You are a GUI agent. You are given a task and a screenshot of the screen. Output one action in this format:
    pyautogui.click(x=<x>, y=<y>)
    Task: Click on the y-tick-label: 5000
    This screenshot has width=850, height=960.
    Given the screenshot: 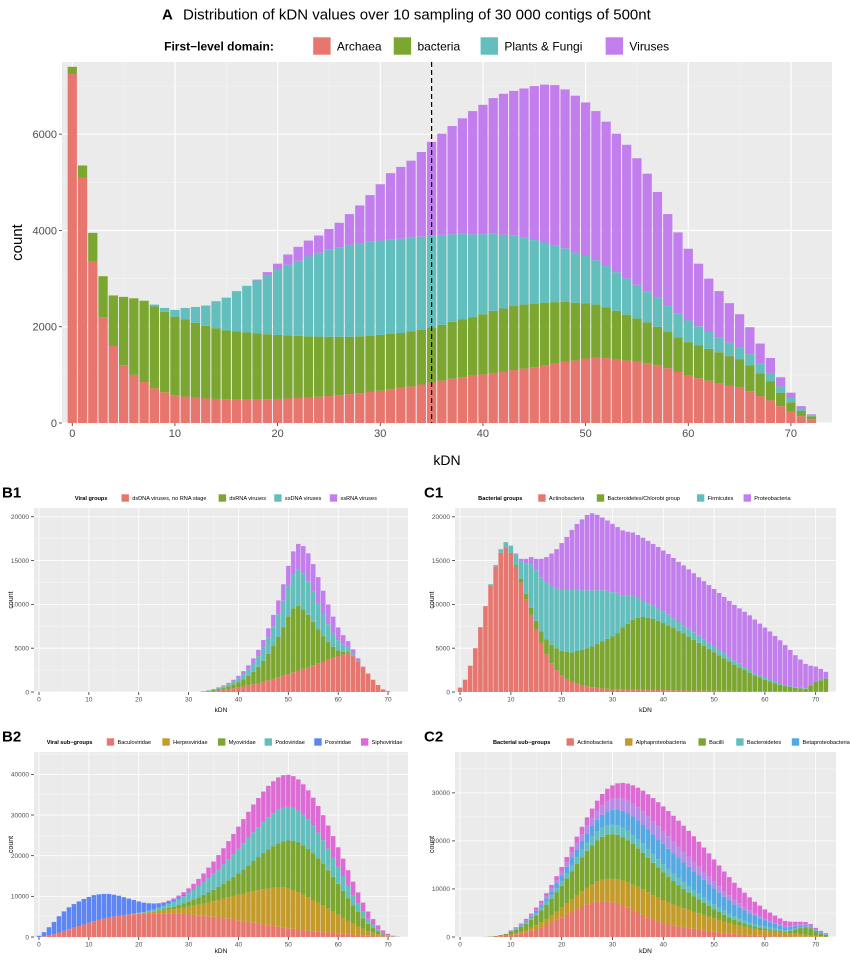 What is the action you would take?
    pyautogui.click(x=22, y=648)
    